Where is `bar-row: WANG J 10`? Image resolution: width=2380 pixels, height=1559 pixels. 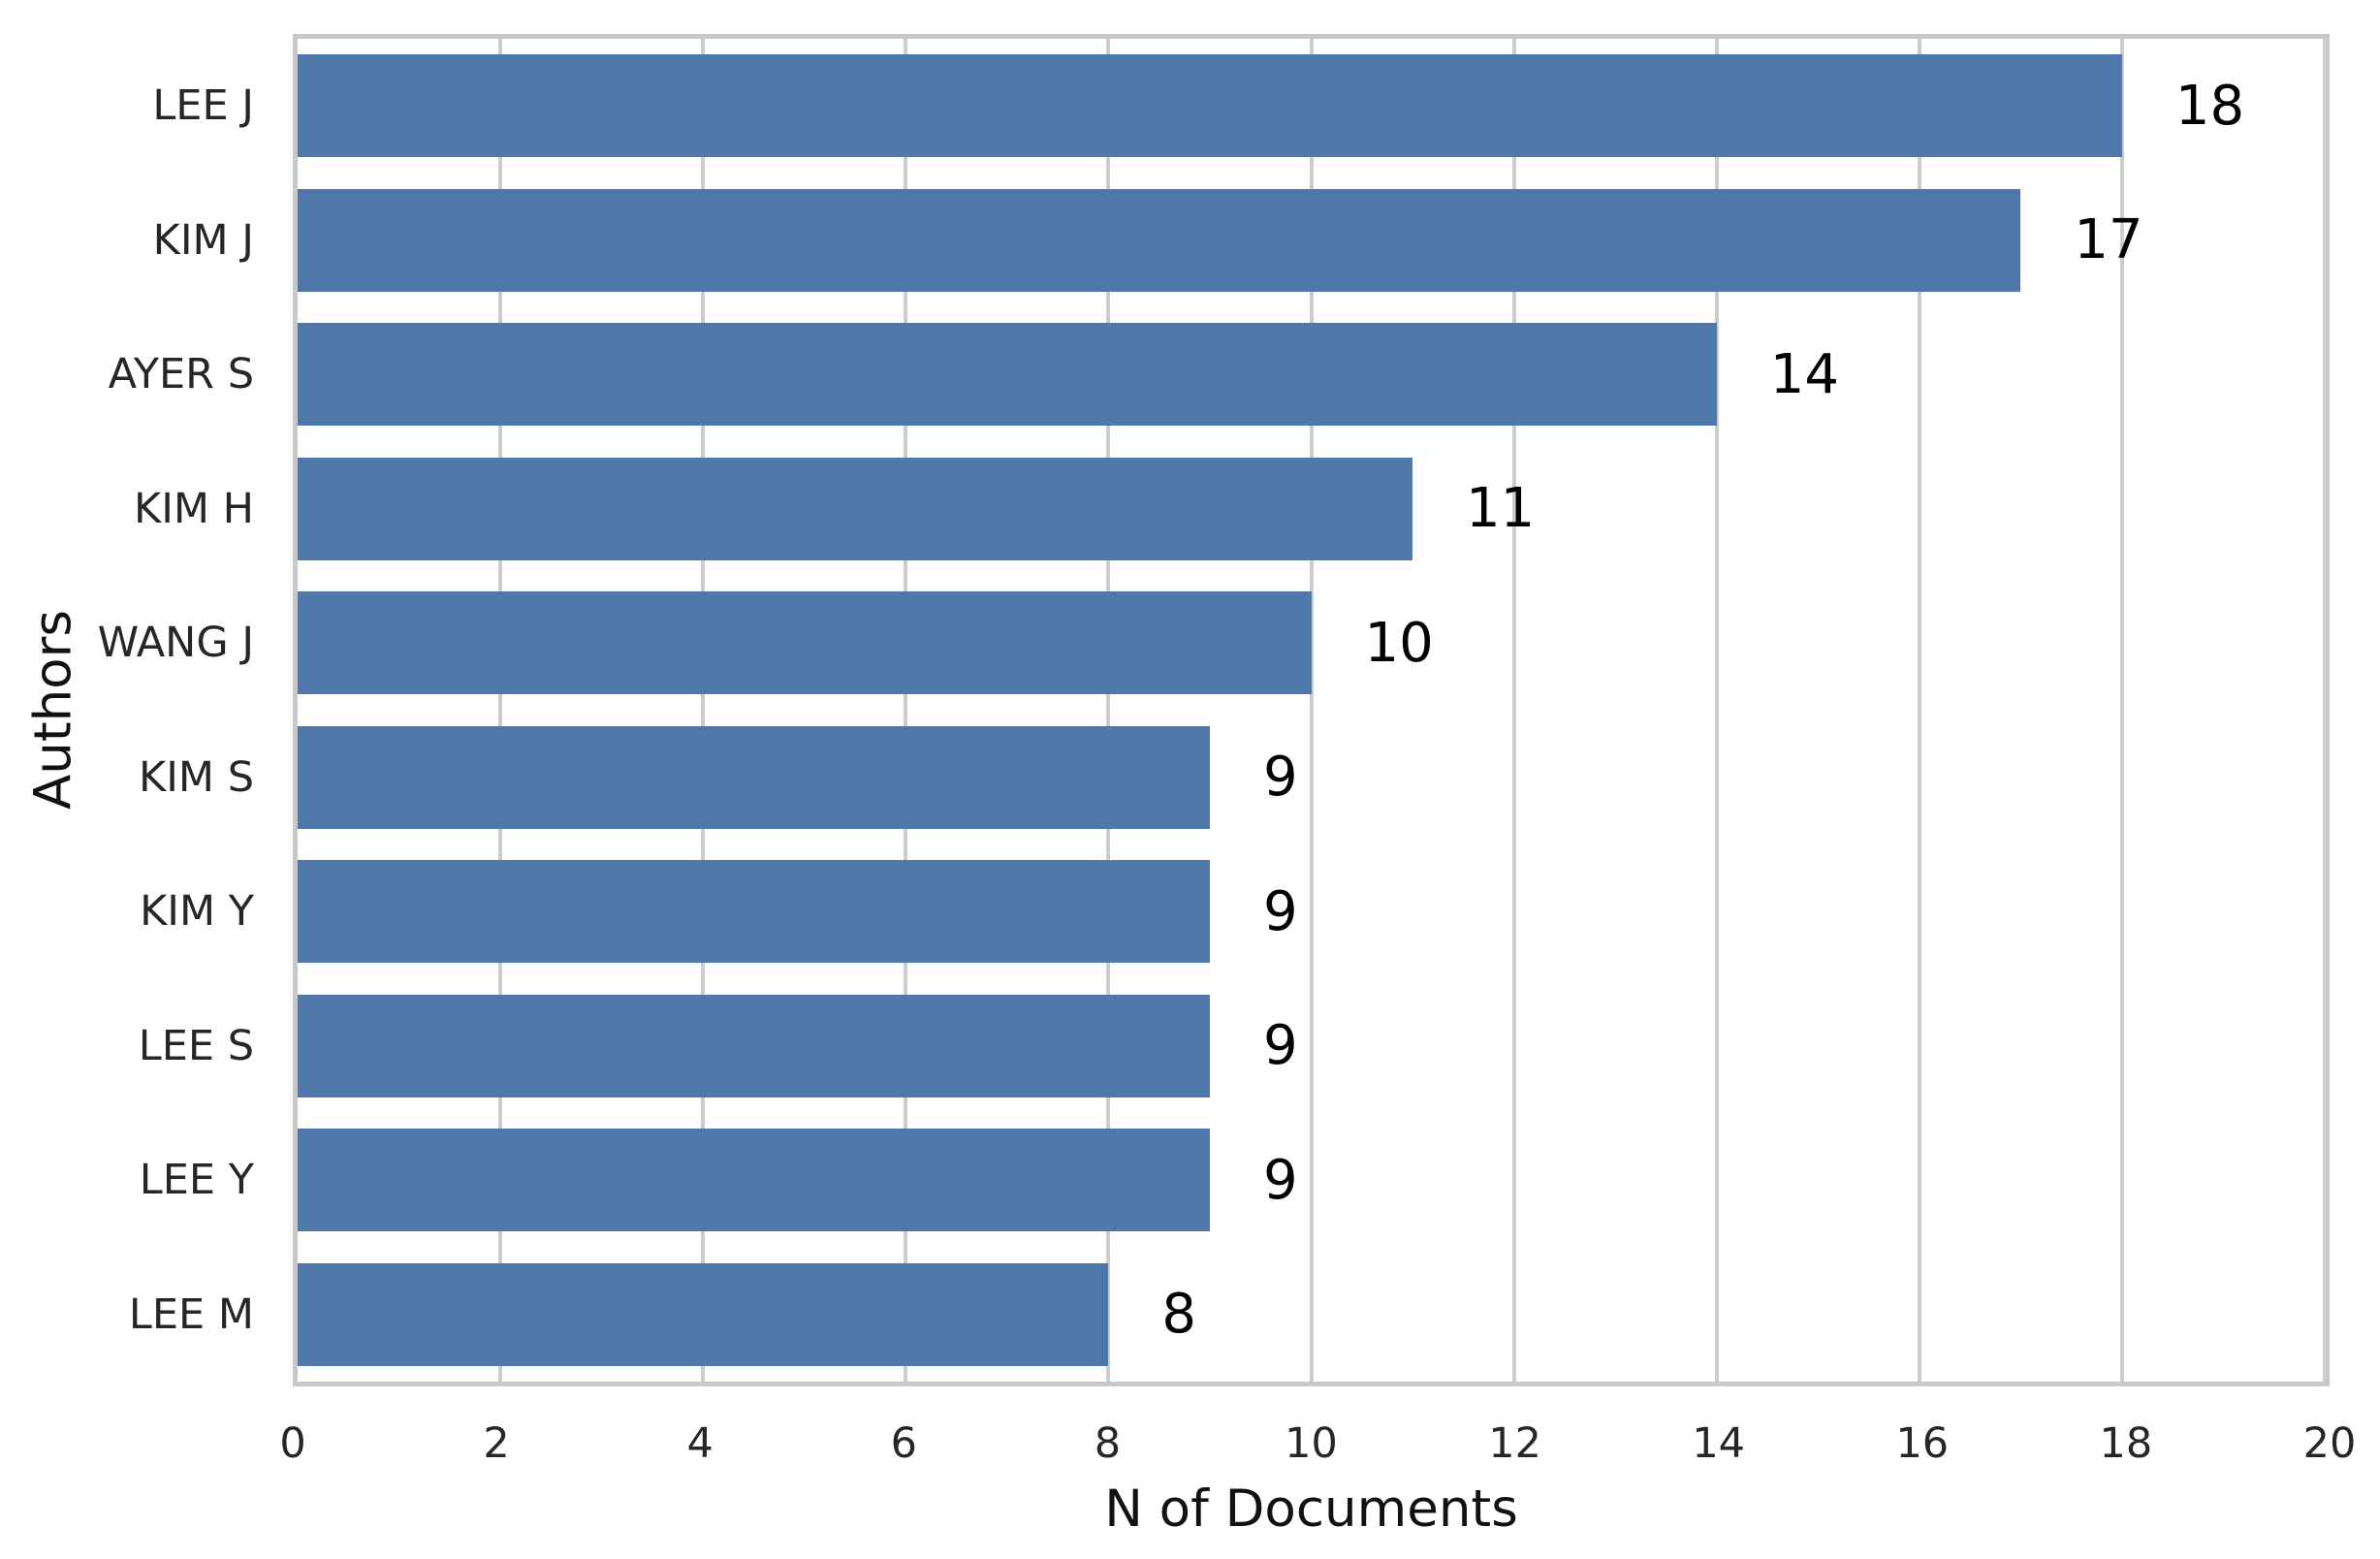 bar-row: WANG J 10 is located at coordinates (1212, 643).